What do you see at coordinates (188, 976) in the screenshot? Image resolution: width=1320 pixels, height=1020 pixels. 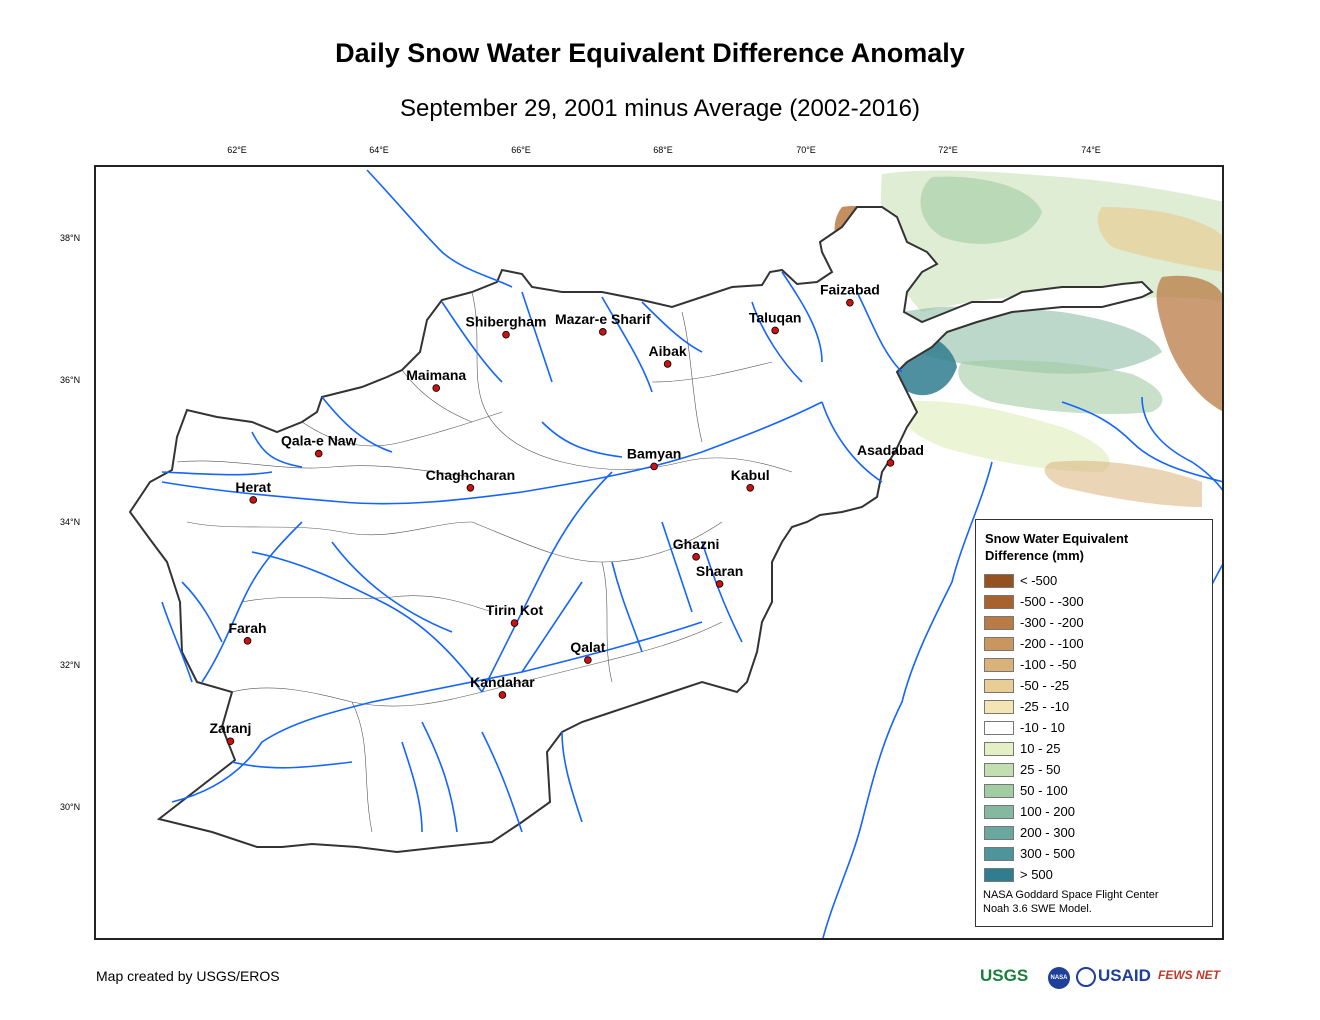 I see `map-credit: Map created by USGS/EROS` at bounding box center [188, 976].